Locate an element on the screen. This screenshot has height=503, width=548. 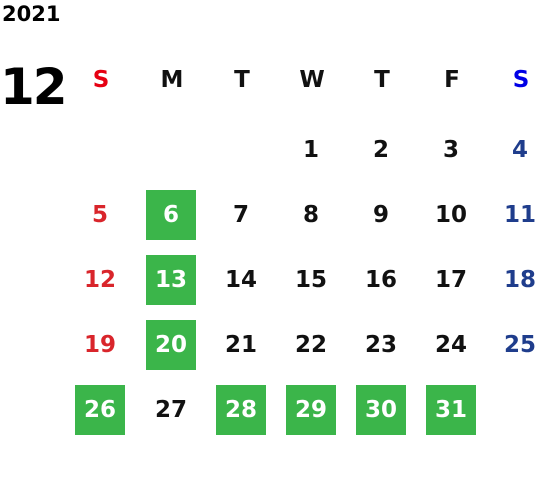
day: 8 is located at coordinates (310, 215).